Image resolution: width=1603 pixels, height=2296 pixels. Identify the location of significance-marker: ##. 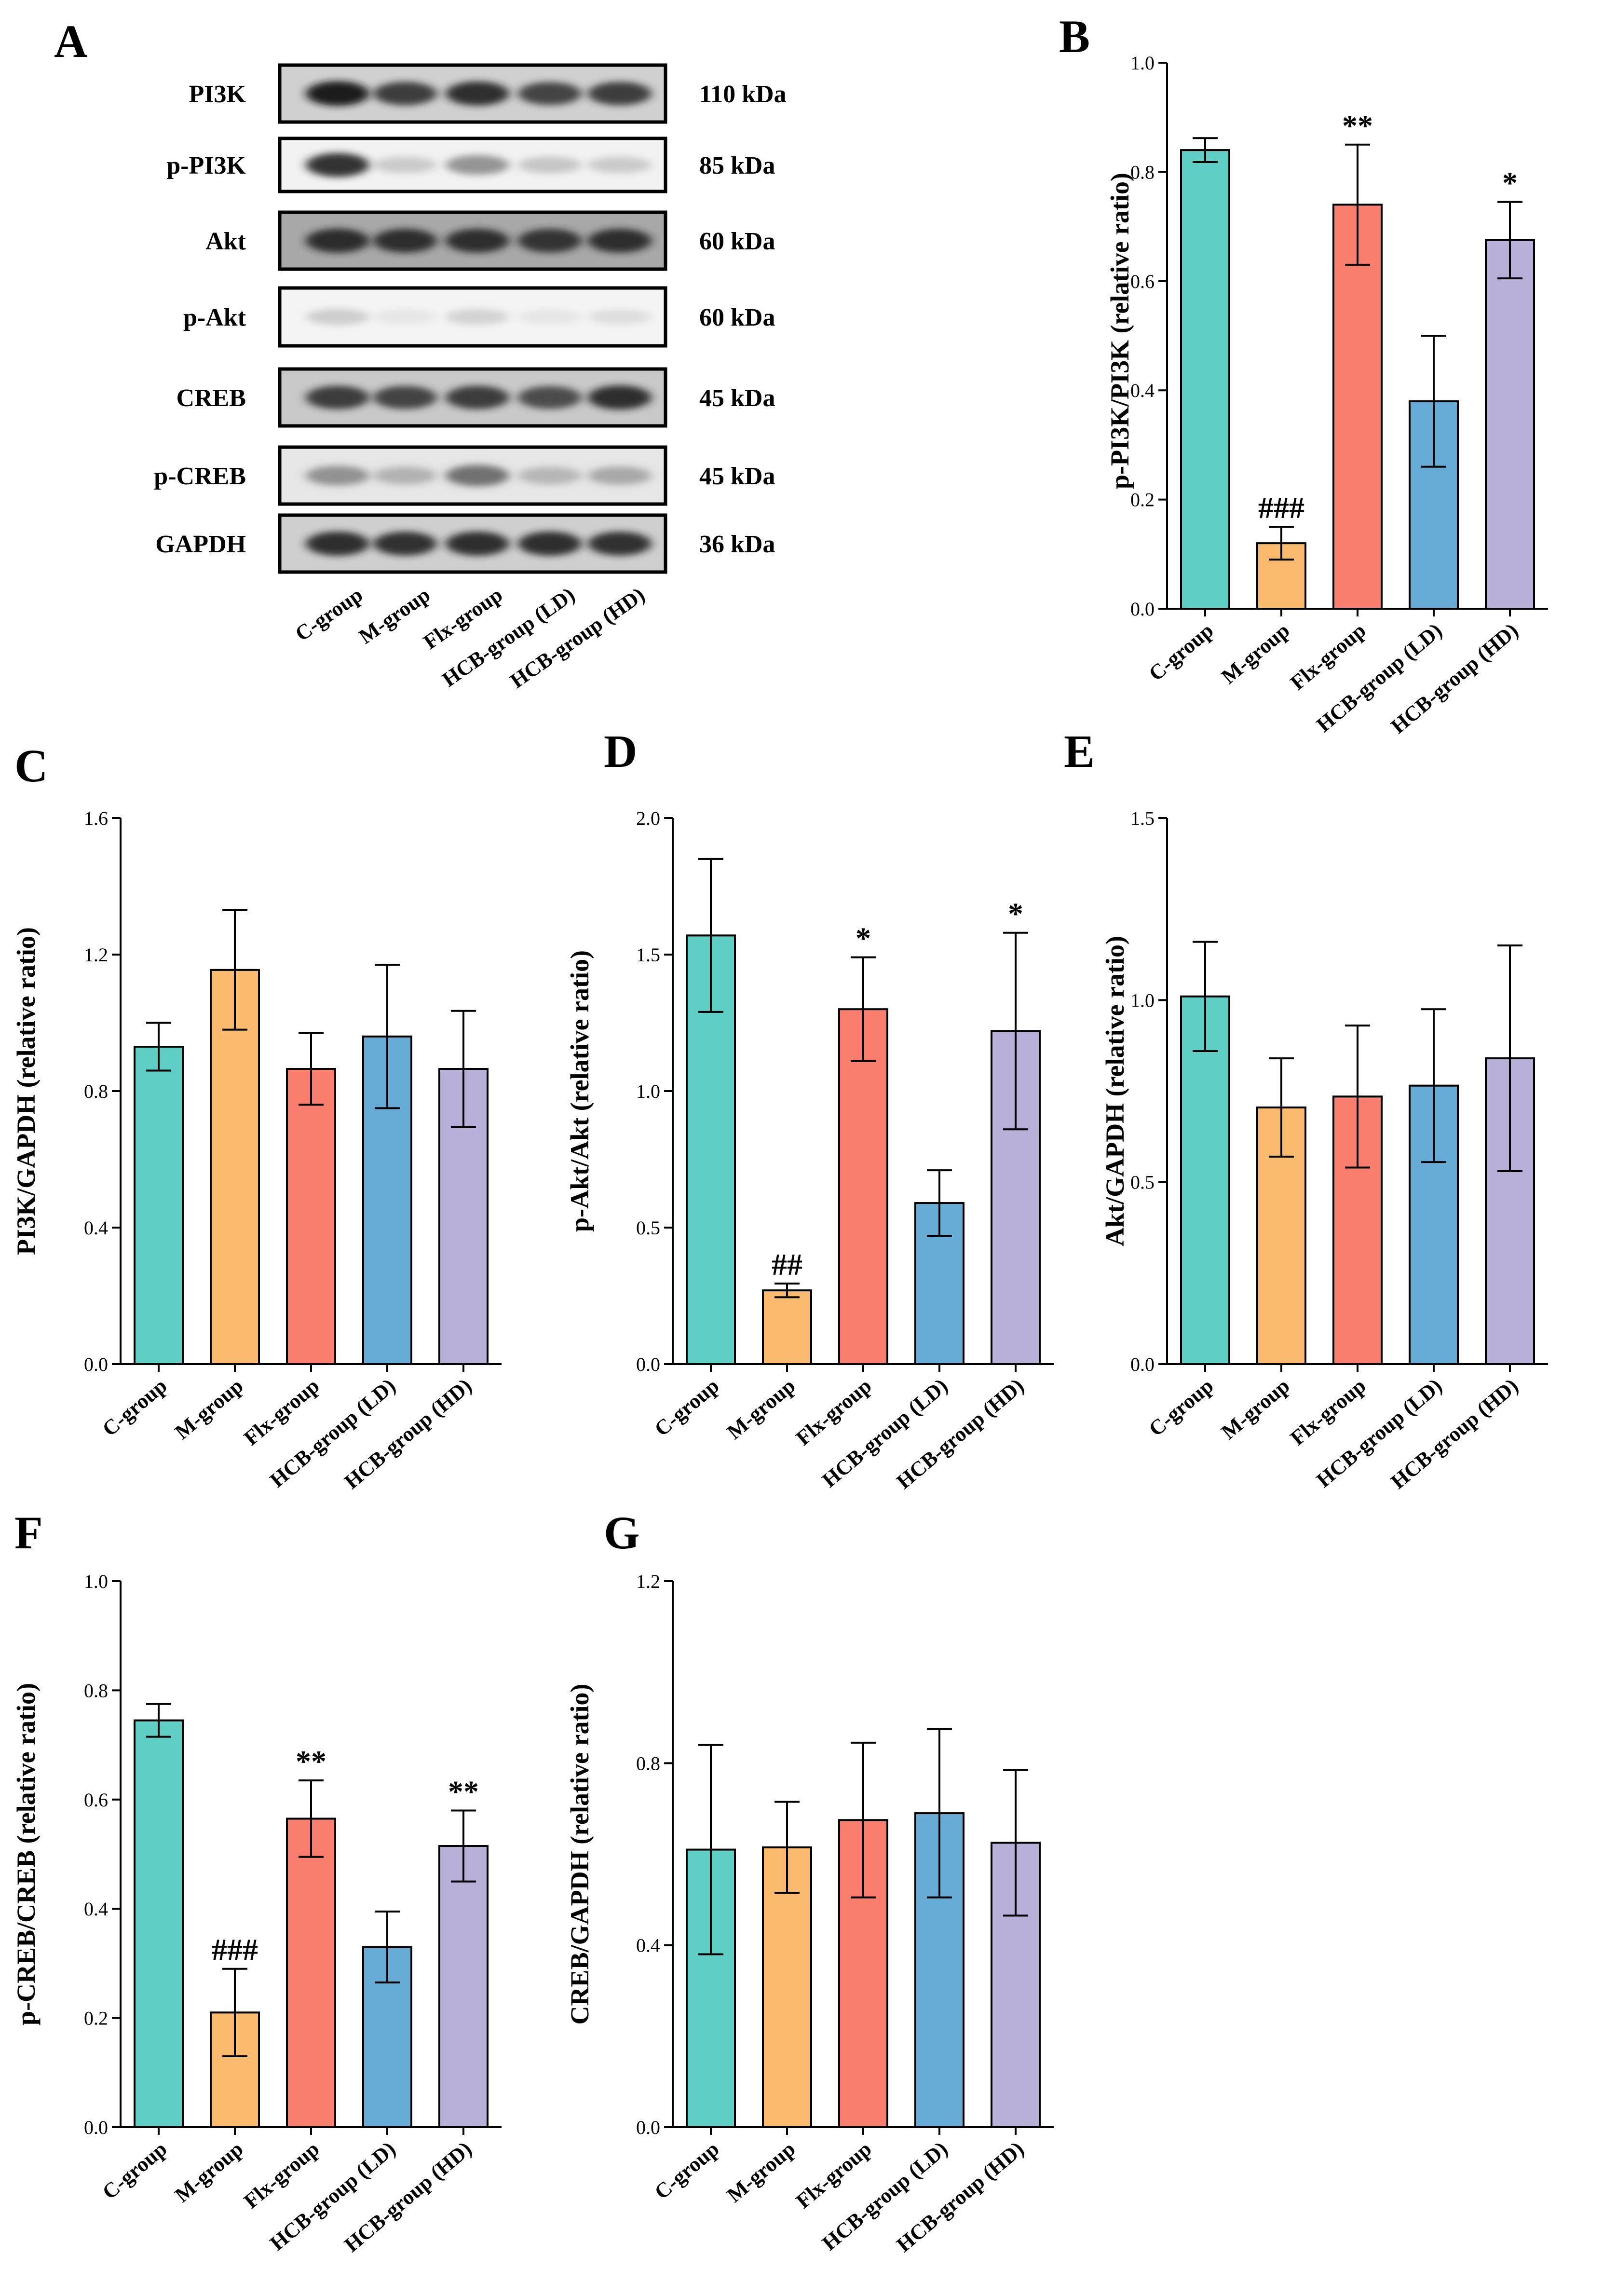
(787, 1264).